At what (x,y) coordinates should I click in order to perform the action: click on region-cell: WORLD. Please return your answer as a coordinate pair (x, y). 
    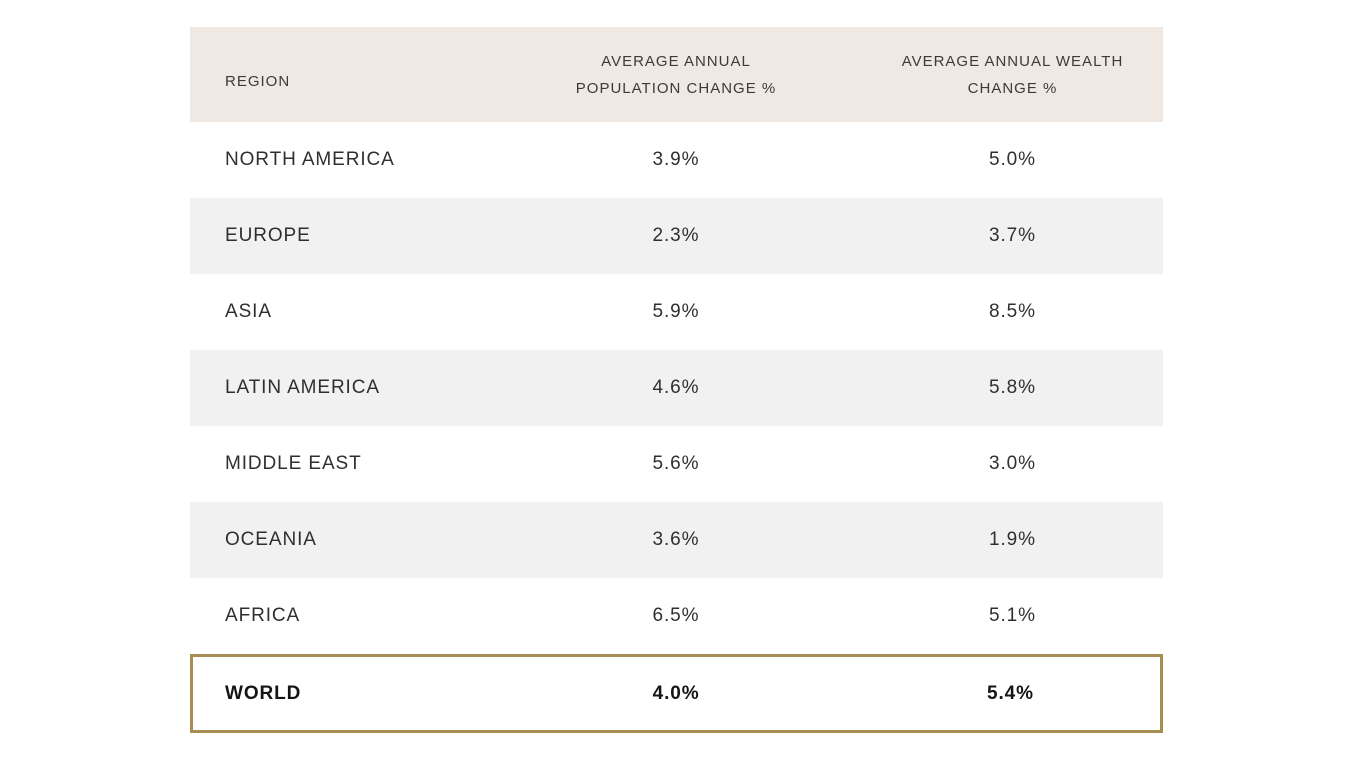
    Looking at the image, I should click on (263, 693).